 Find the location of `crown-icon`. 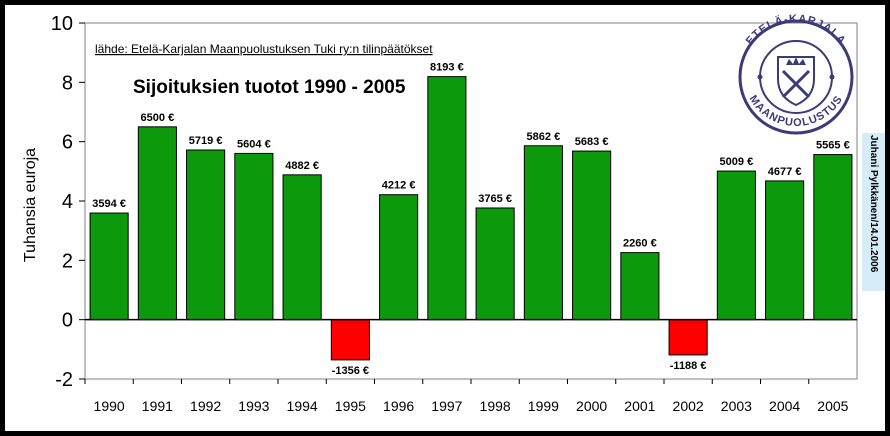

crown-icon is located at coordinates (796, 61).